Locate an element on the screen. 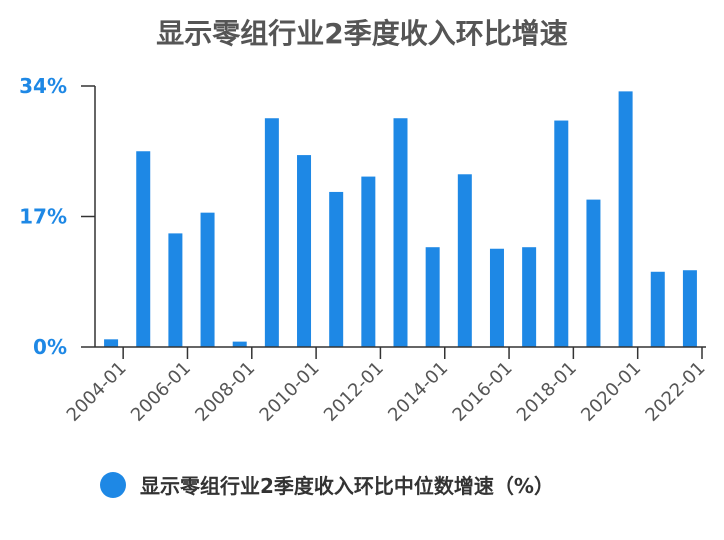  x-tick-label: 2018-01 is located at coordinates (547, 392).